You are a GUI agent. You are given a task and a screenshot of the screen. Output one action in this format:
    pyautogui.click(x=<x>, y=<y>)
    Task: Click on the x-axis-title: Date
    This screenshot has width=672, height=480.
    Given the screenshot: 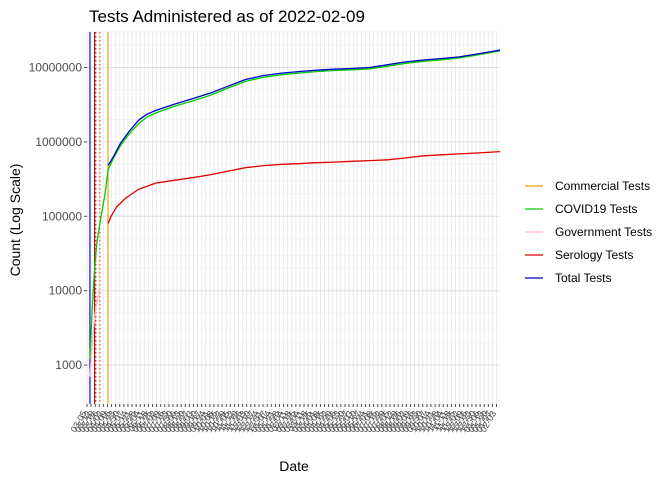 What is the action you would take?
    pyautogui.click(x=294, y=466)
    